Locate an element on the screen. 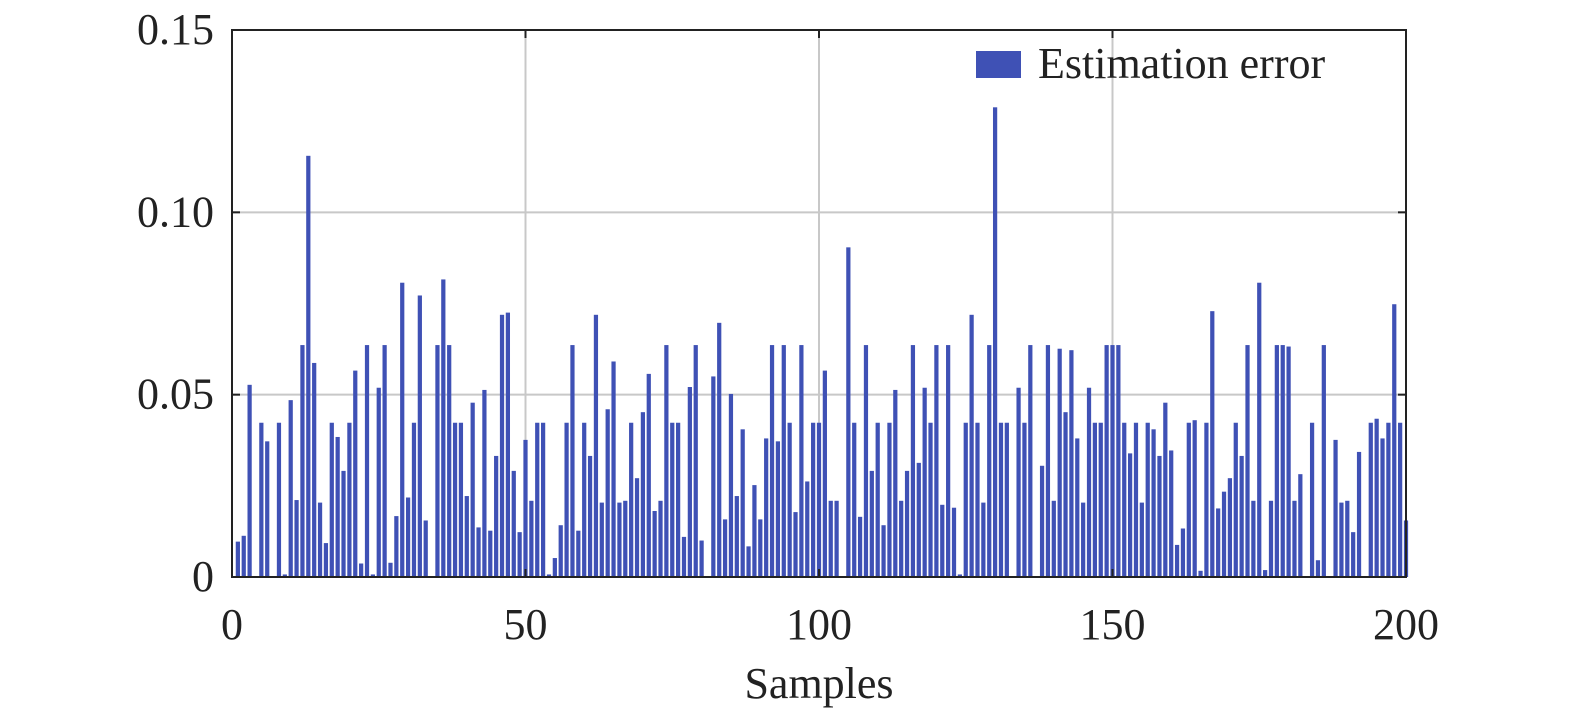 This screenshot has width=1575, height=717. x-axis-ticks: 0 50 100 150 200 is located at coordinates (830, 624).